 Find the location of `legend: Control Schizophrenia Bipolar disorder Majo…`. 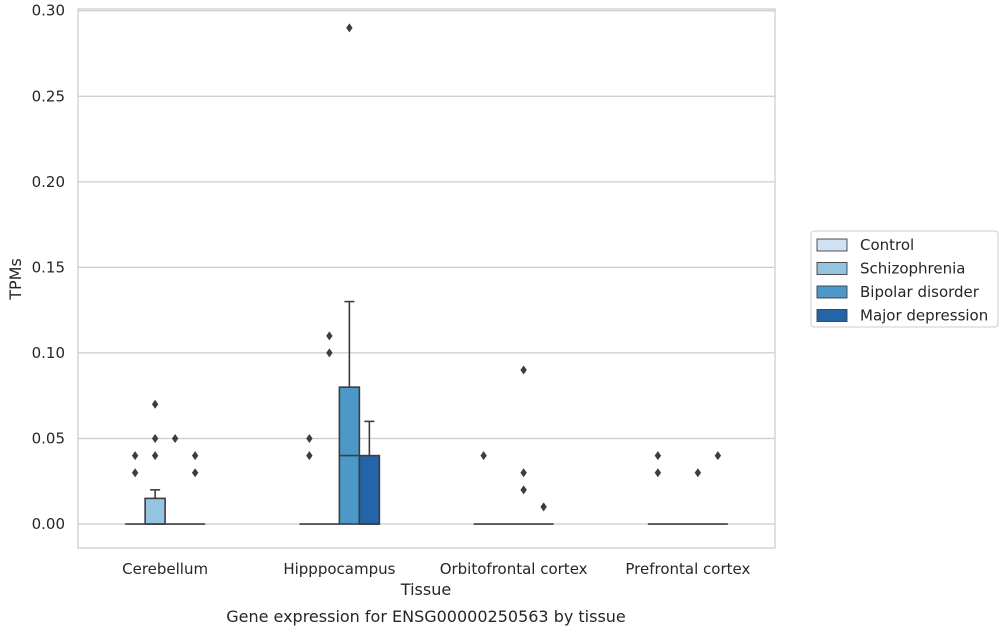

legend: Control Schizophrenia Bipolar disorder Majo… is located at coordinates (904, 279).